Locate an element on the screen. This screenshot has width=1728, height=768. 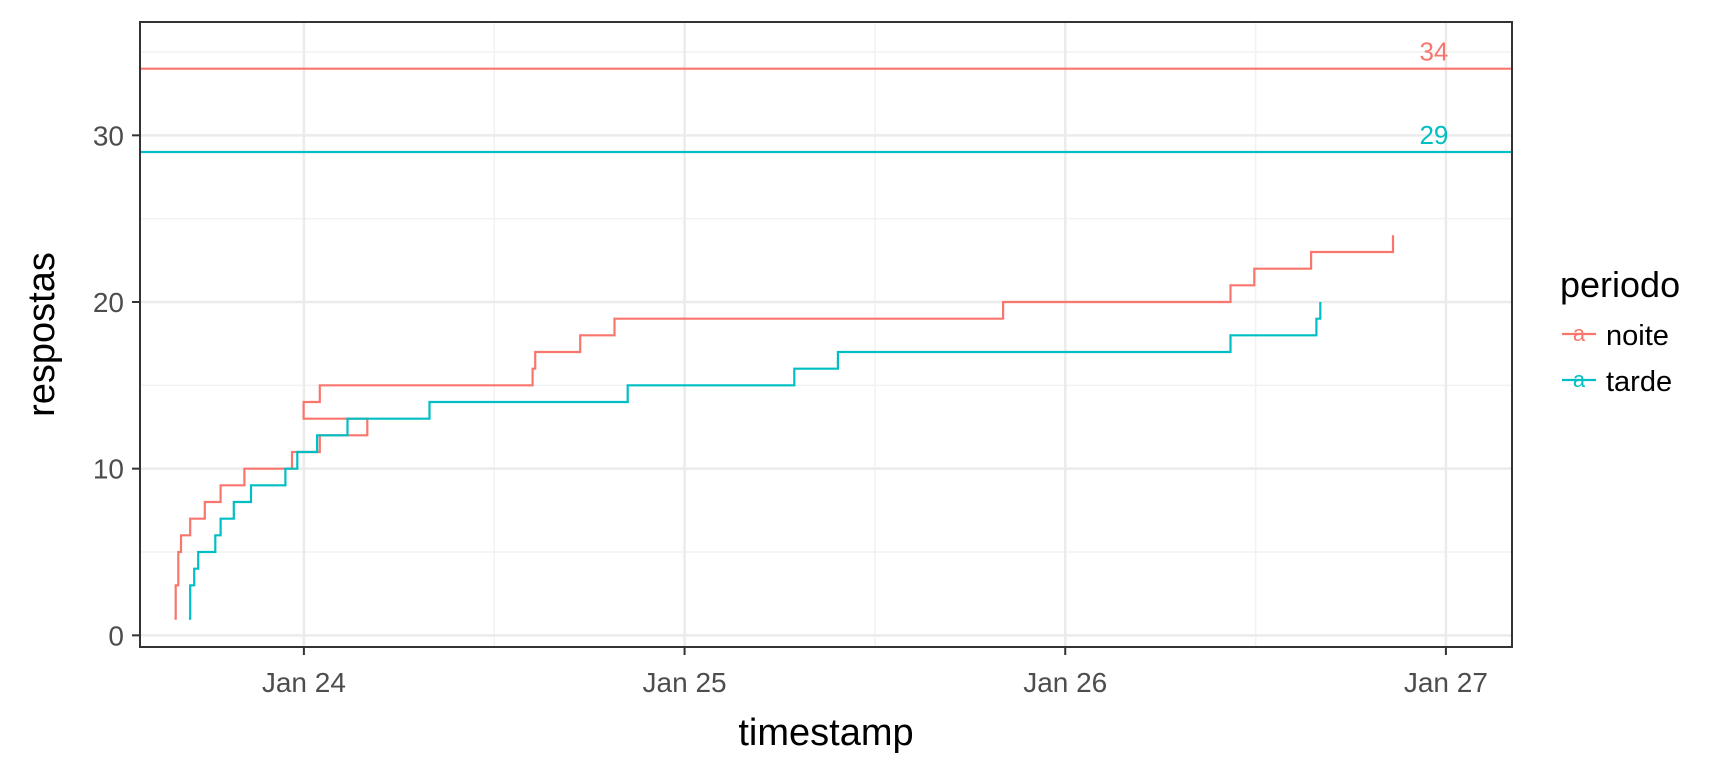
legend-label-tarde: tarde is located at coordinates (1639, 382).